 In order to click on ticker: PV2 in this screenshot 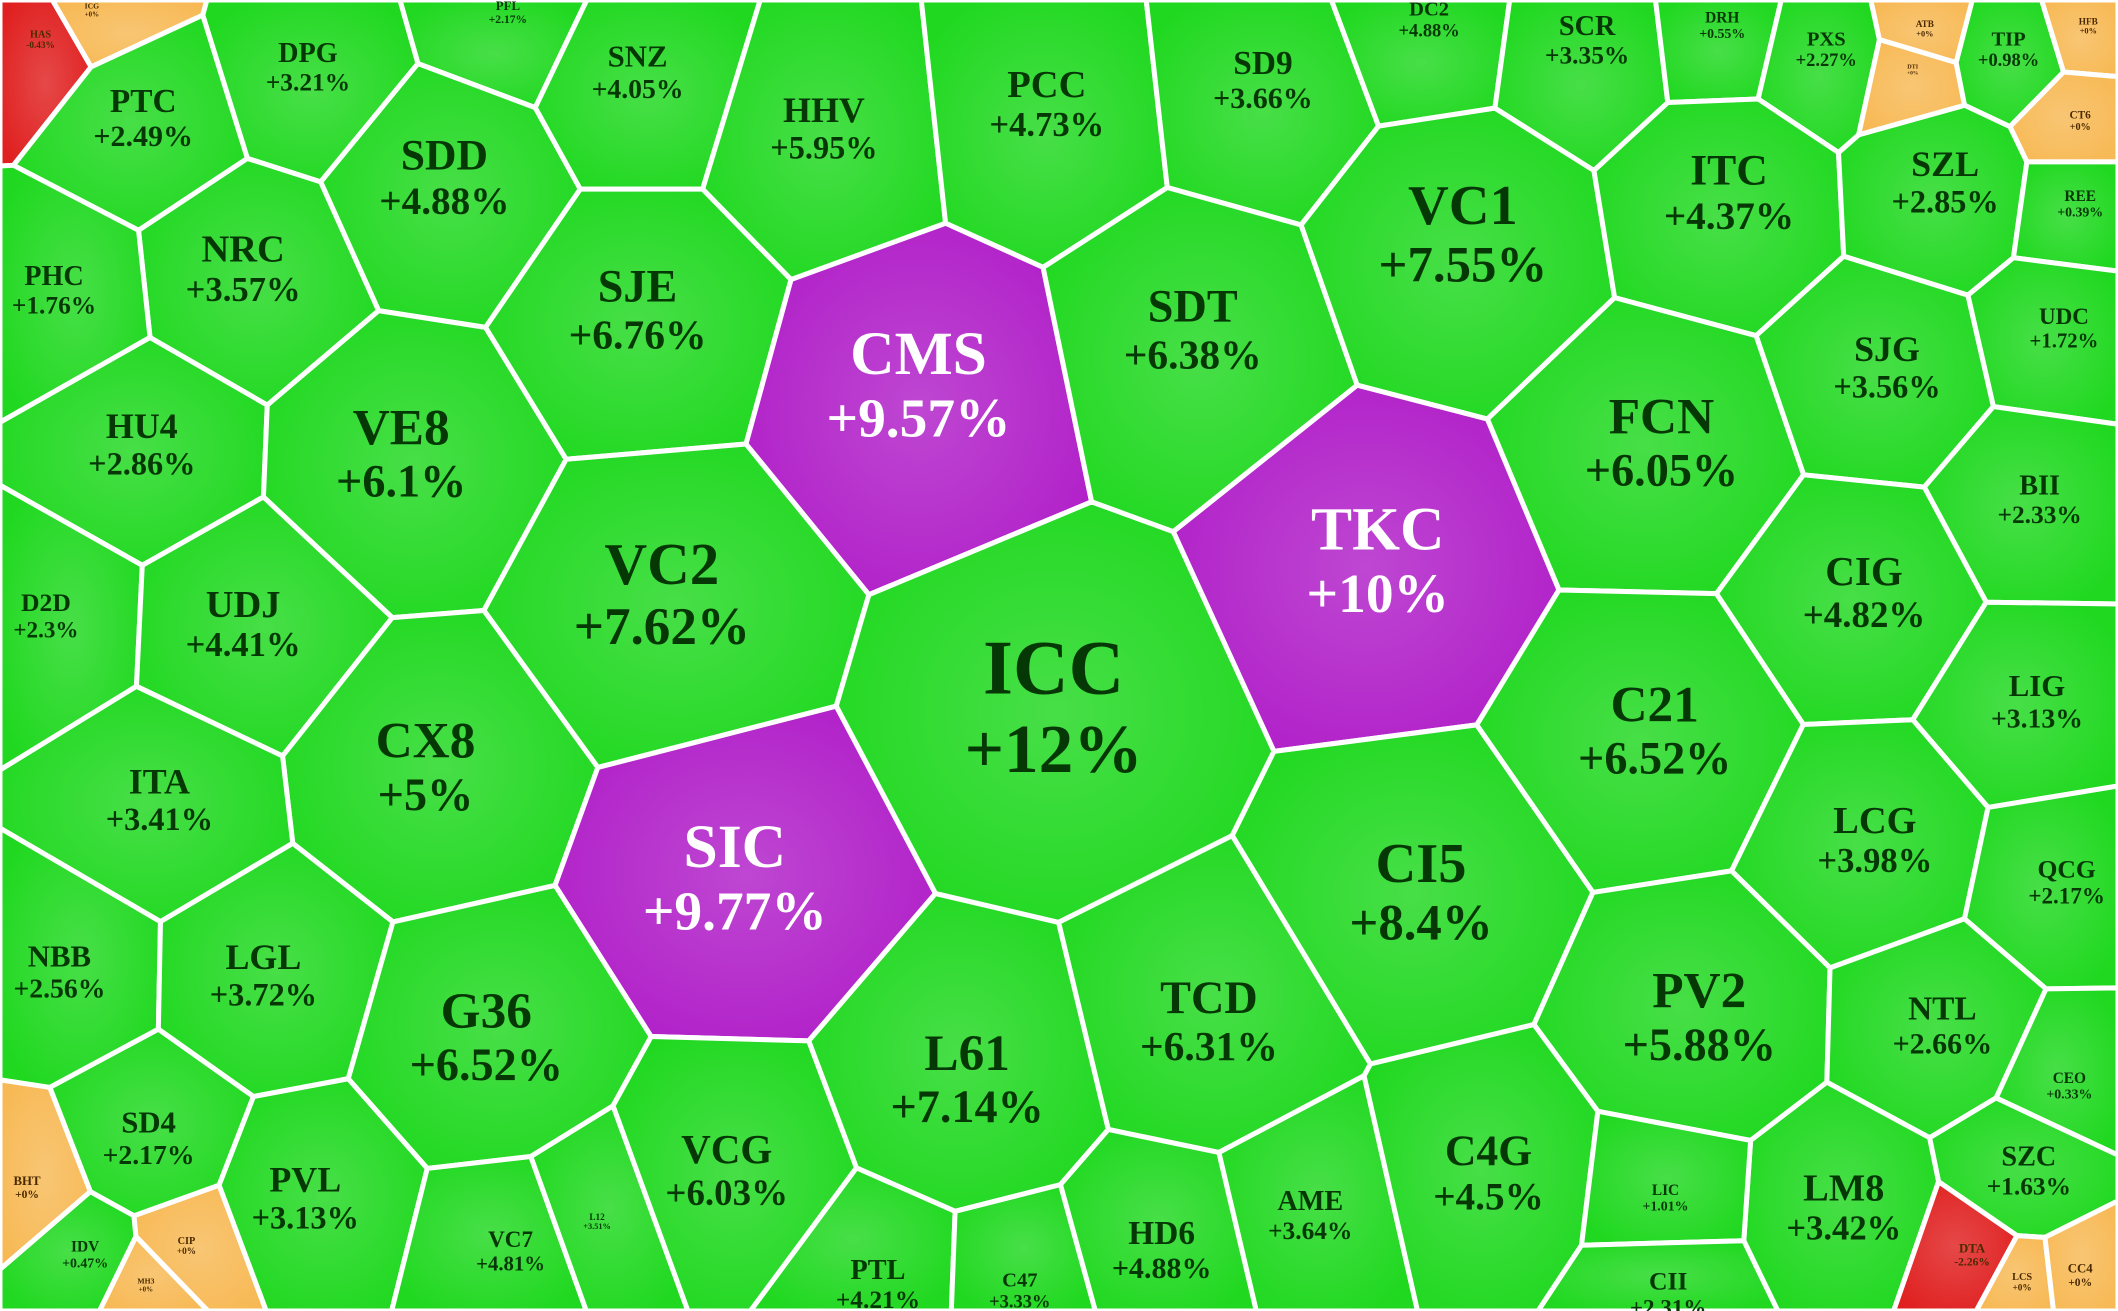, I will do `click(1699, 991)`.